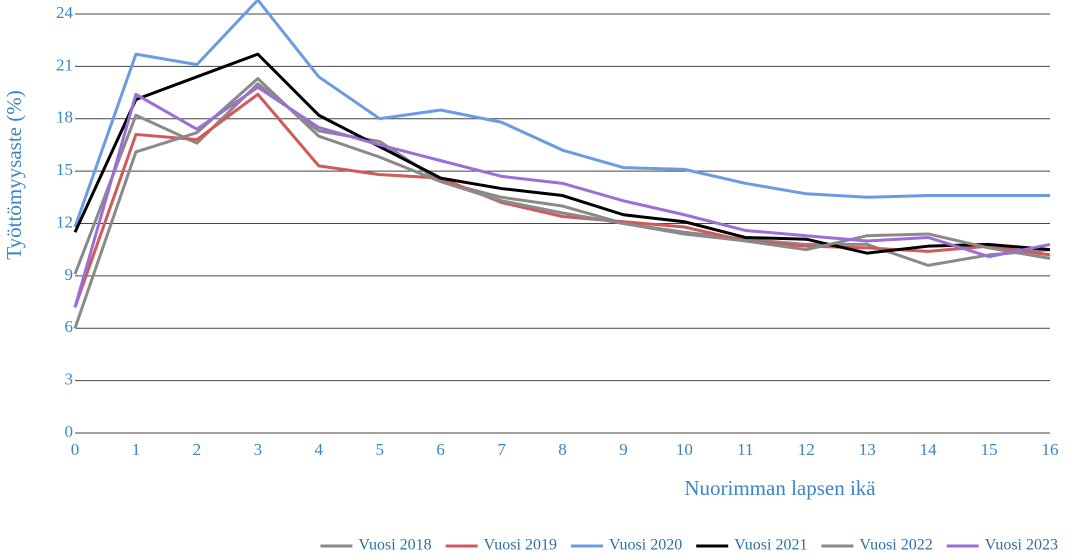  I want to click on x-tick-label: 4, so click(319, 449).